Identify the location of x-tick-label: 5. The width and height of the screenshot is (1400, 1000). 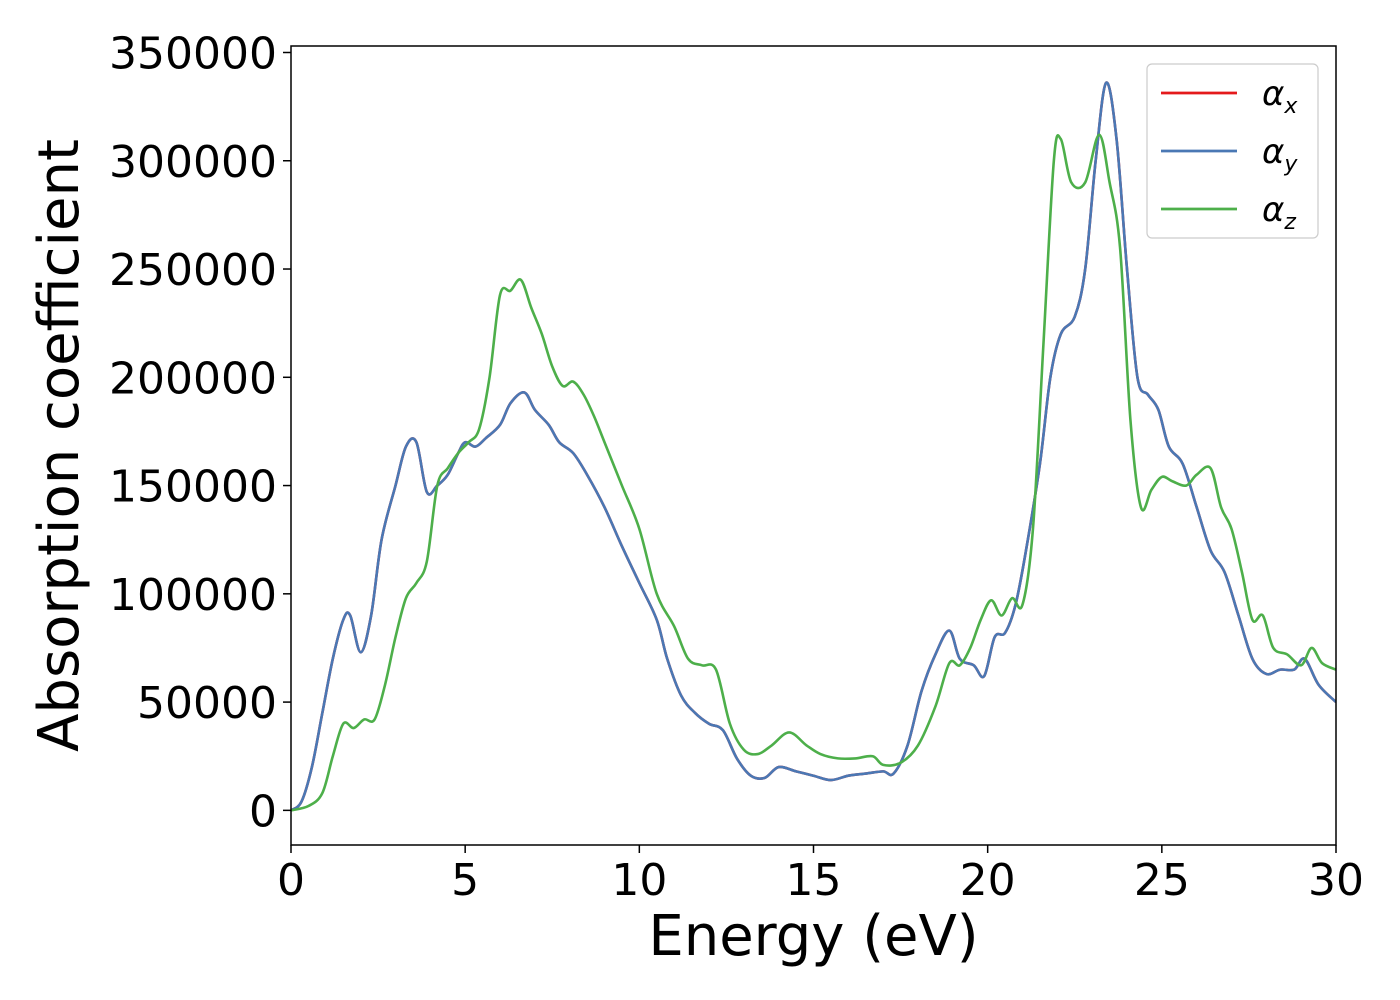
(465, 880).